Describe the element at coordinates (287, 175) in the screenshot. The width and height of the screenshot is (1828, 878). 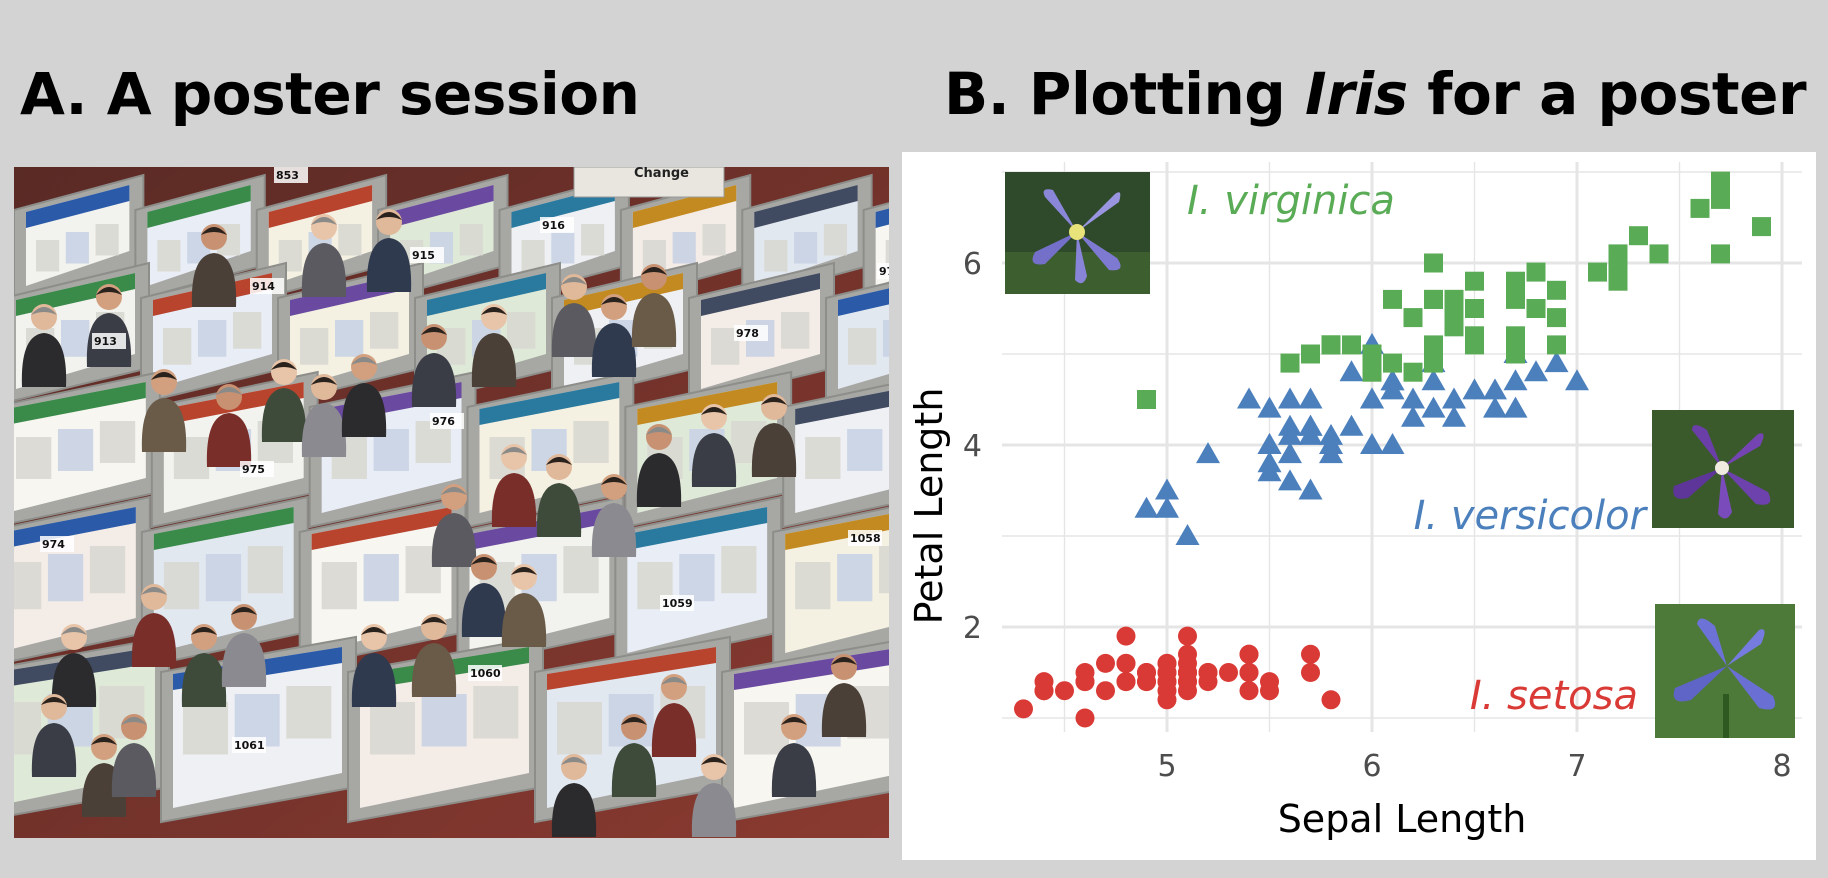
I see `board-number: 853` at that location.